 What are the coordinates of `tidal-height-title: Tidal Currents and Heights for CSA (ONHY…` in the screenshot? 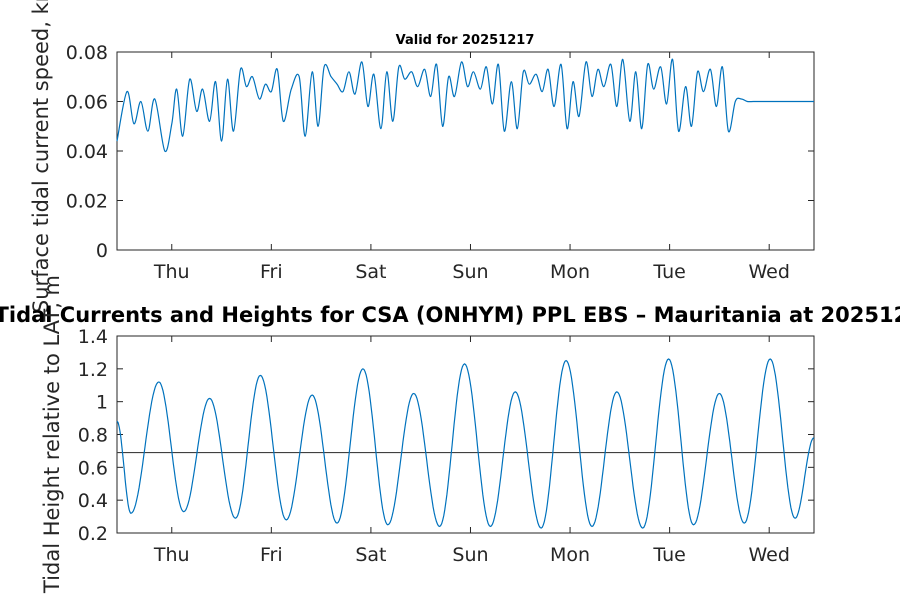 It's located at (450, 315).